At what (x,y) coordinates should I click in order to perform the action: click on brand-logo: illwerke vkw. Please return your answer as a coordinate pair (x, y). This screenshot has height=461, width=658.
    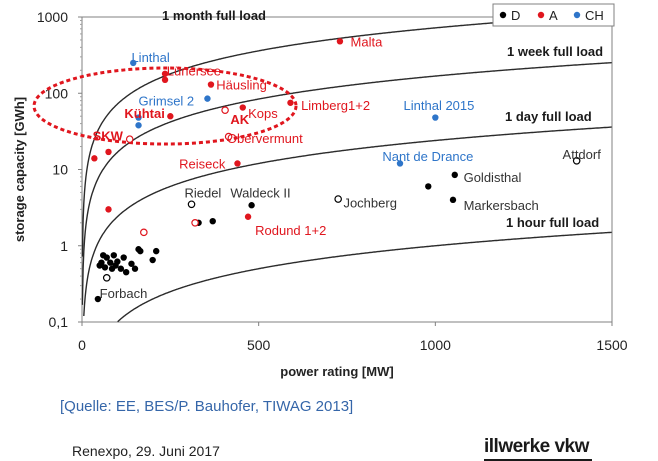
    Looking at the image, I should click on (536, 446).